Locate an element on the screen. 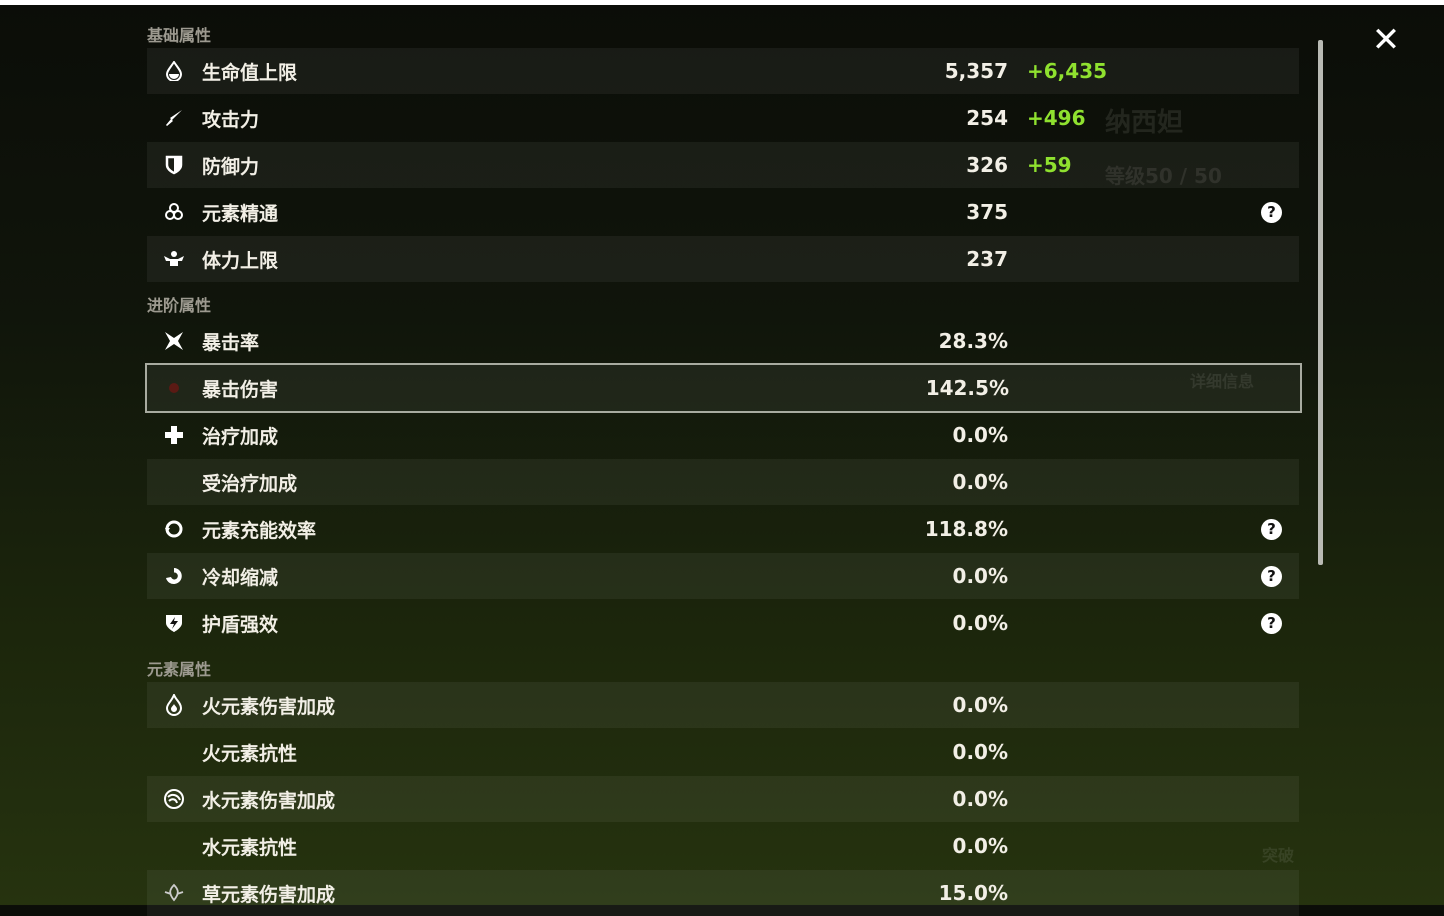  stat-value: 15.0% is located at coordinates (973, 893).